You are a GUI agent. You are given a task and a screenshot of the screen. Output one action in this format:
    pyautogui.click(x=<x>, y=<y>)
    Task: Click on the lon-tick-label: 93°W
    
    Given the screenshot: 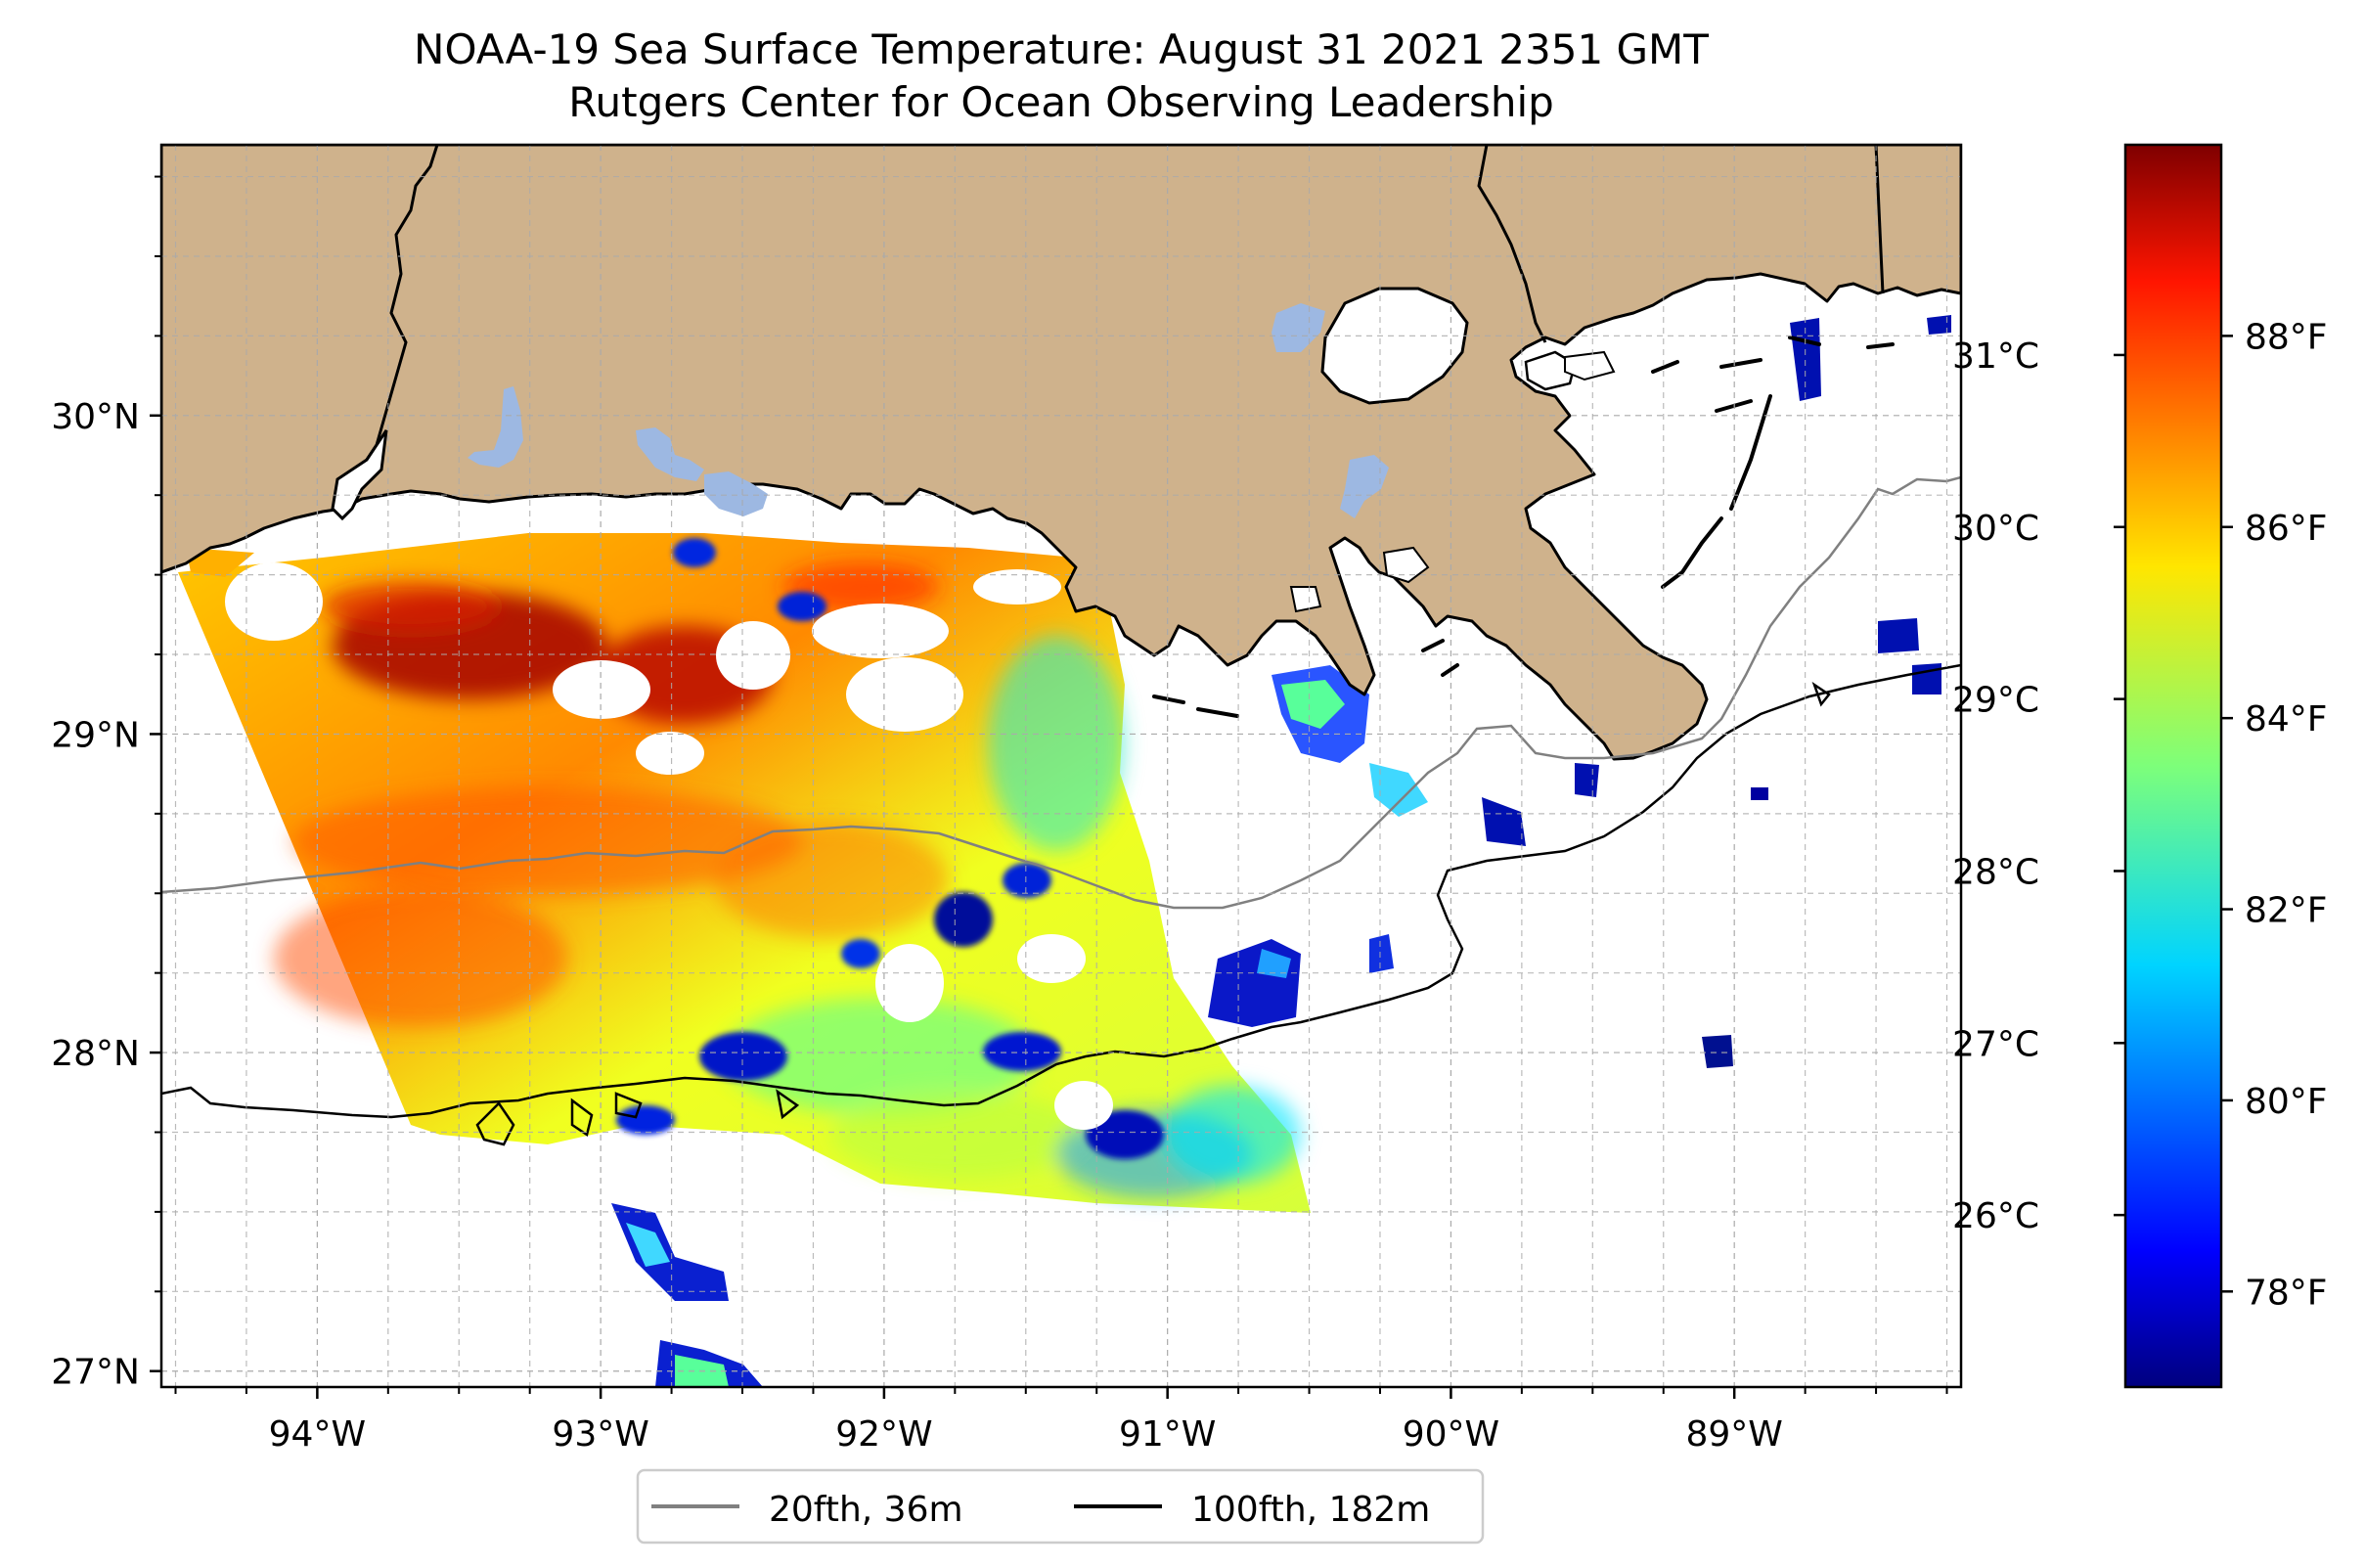 What is the action you would take?
    pyautogui.click(x=600, y=1434)
    